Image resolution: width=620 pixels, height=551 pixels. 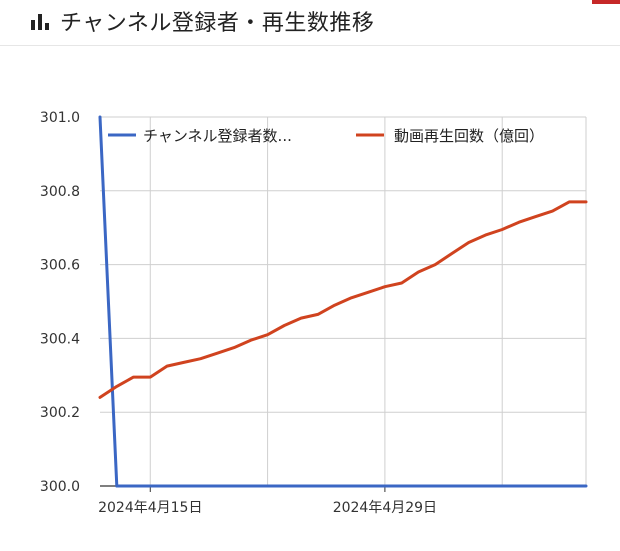 What do you see at coordinates (385, 508) in the screenshot?
I see `x-tick-label: 2024年4月29日` at bounding box center [385, 508].